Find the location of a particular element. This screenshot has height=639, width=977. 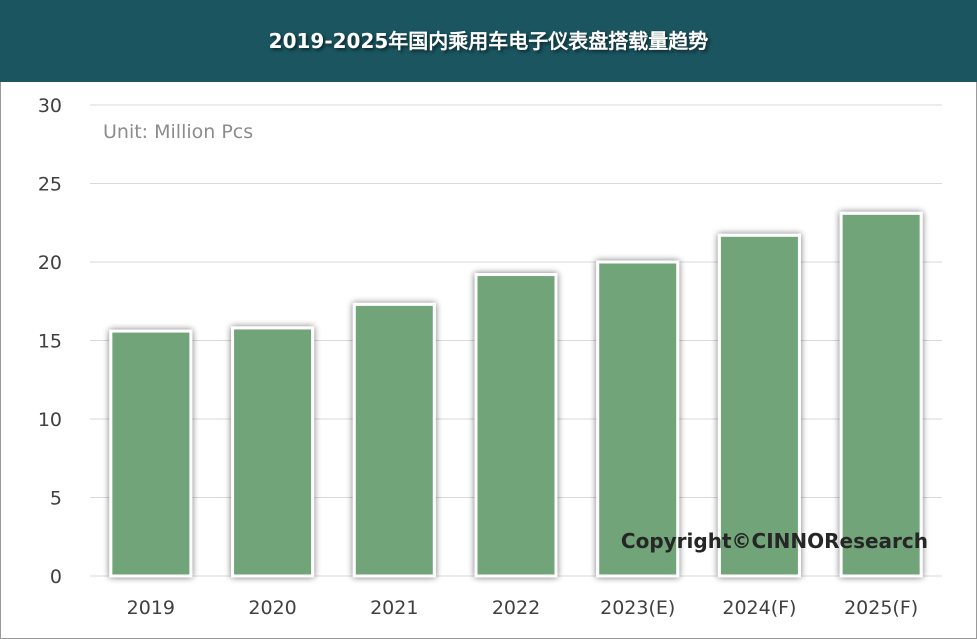

x-tick-label: 2021 is located at coordinates (394, 608).